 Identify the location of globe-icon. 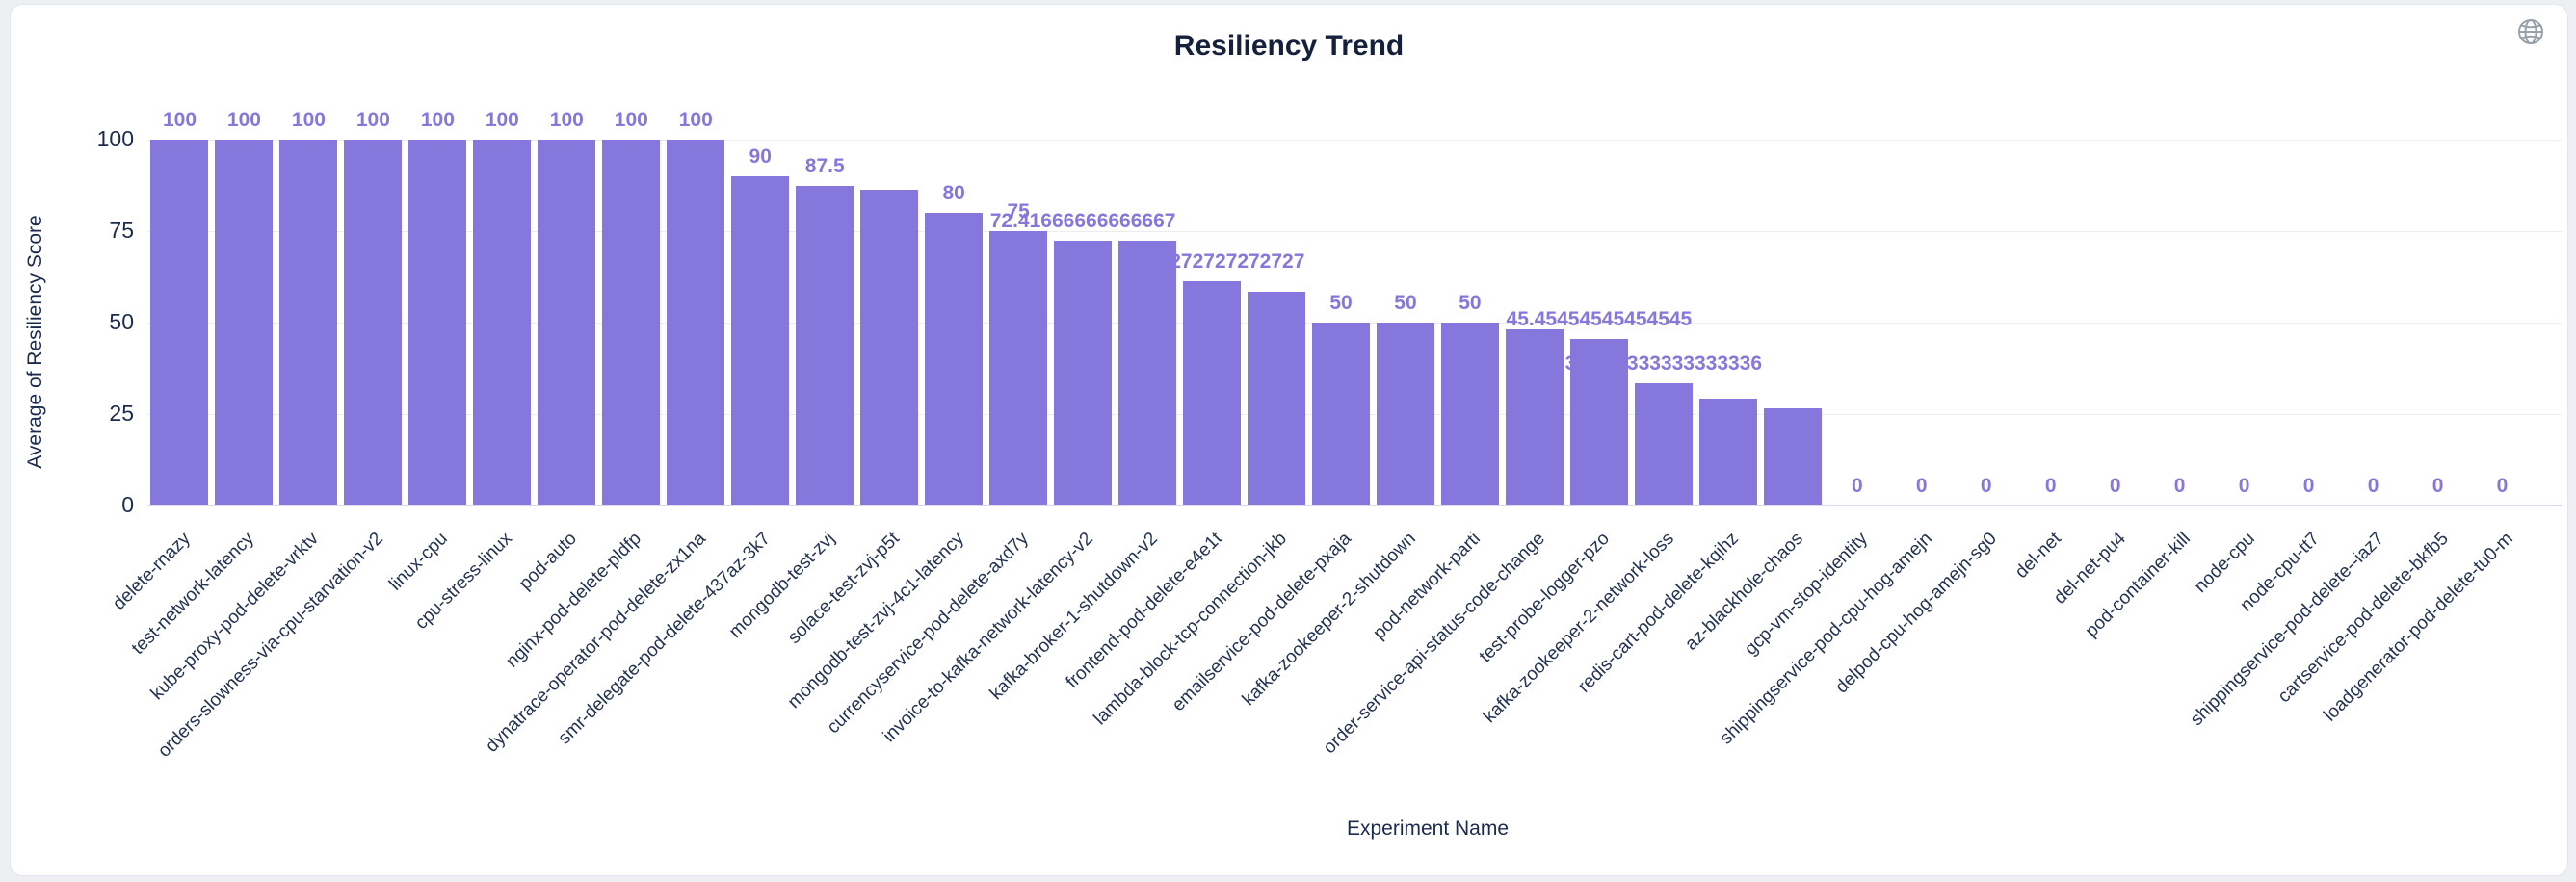
(2530, 31).